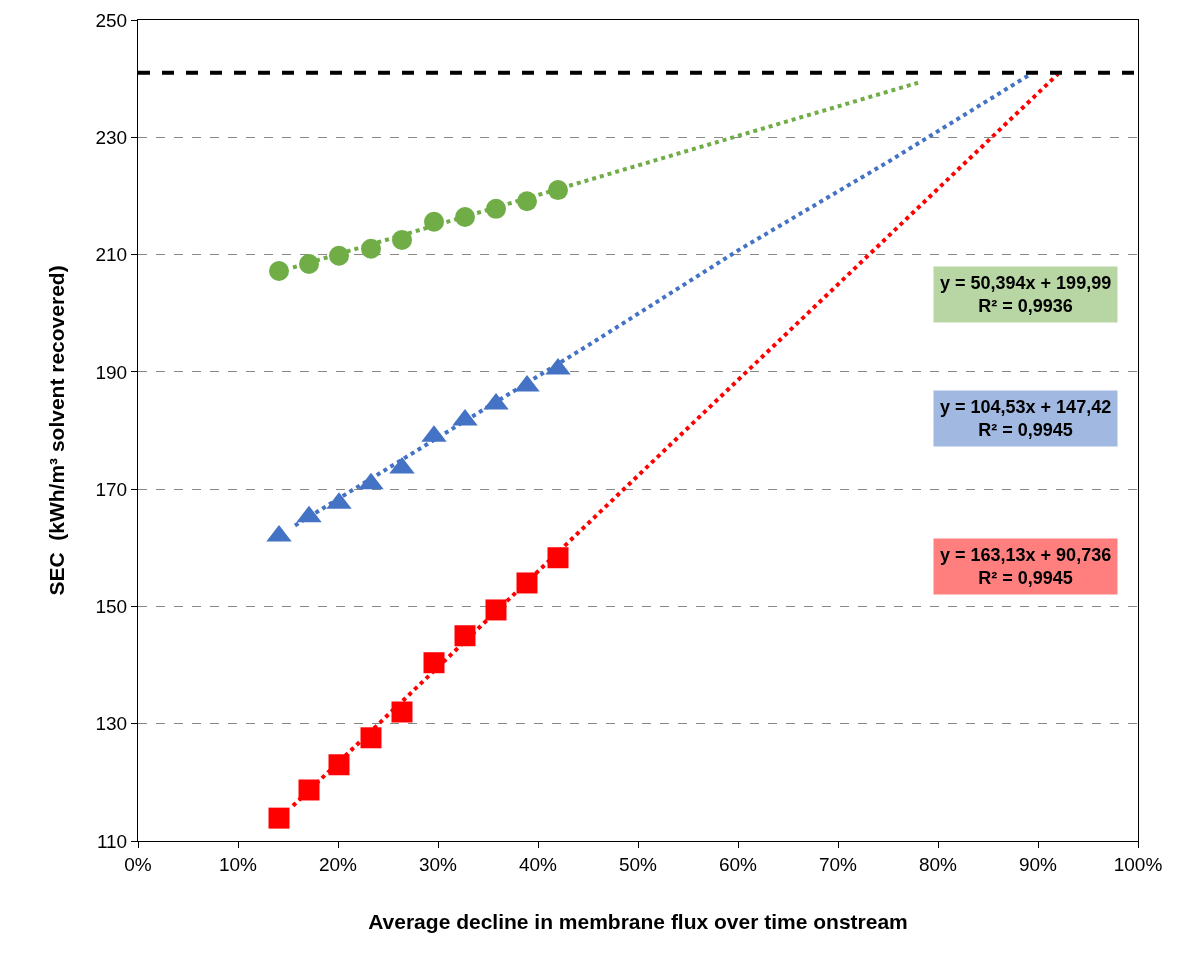  What do you see at coordinates (1026, 295) in the screenshot?
I see `annotation: y = 50,394x + 199,99 R² = 0,9936` at bounding box center [1026, 295].